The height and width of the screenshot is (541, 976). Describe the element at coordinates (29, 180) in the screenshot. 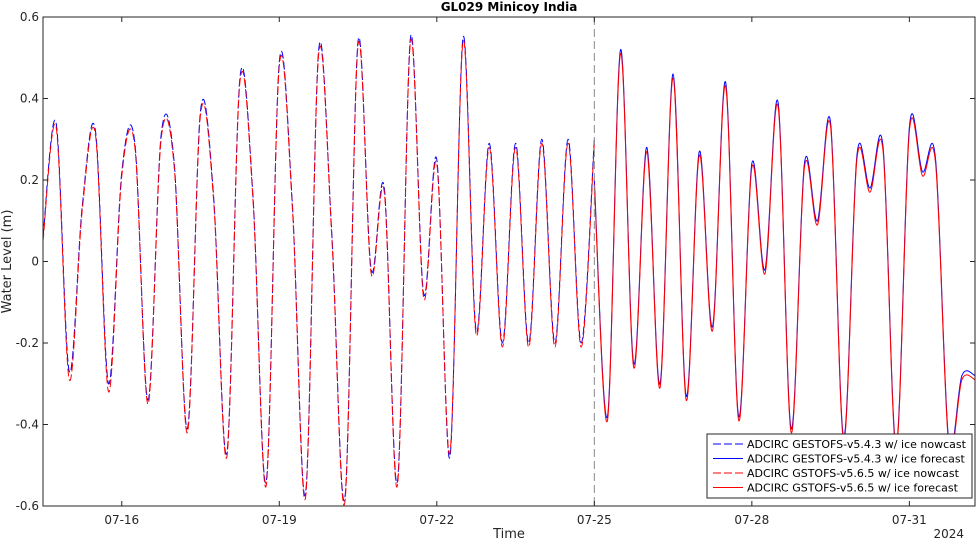

I see `y-tick-label: 0.2` at that location.